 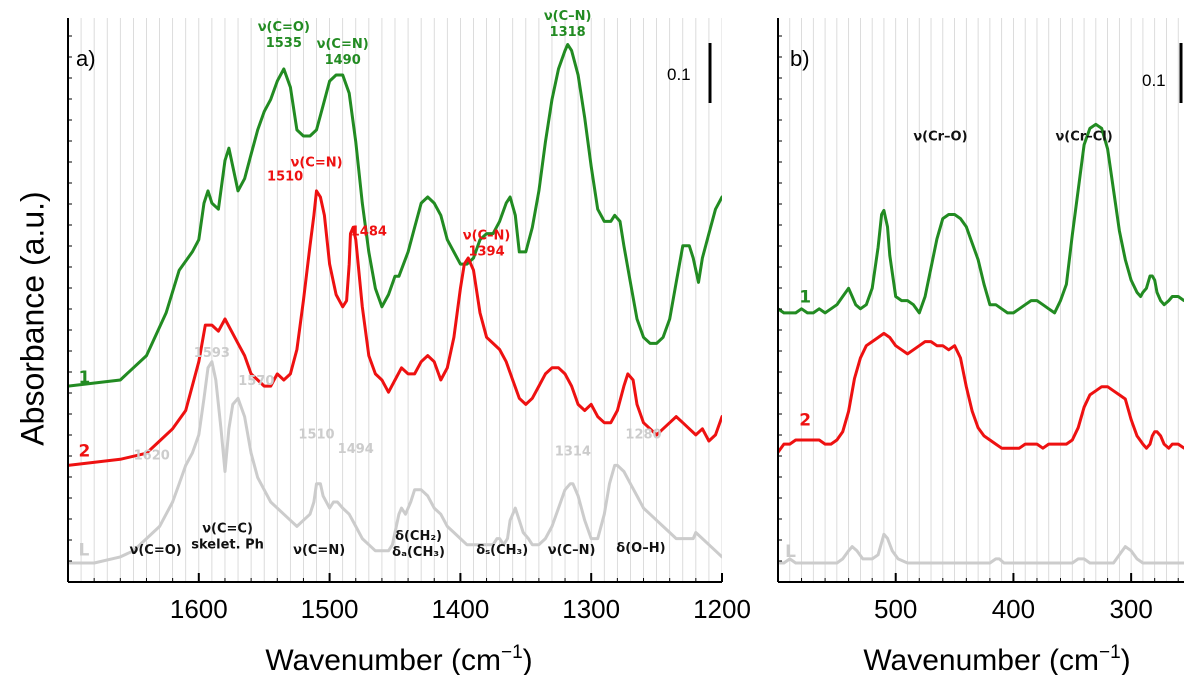 What do you see at coordinates (895, 609) in the screenshot?
I see `x-tick-label: 500` at bounding box center [895, 609].